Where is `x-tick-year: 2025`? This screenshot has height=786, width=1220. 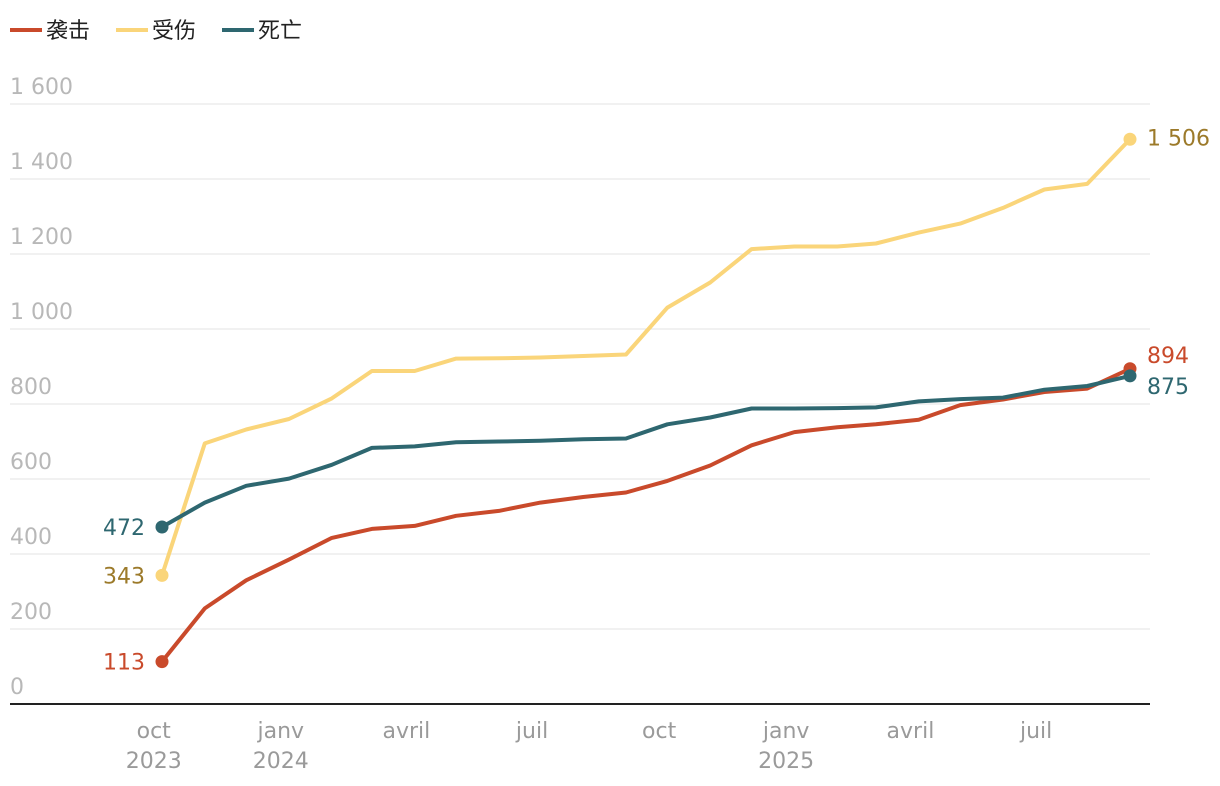 x-tick-year: 2025 is located at coordinates (786, 761).